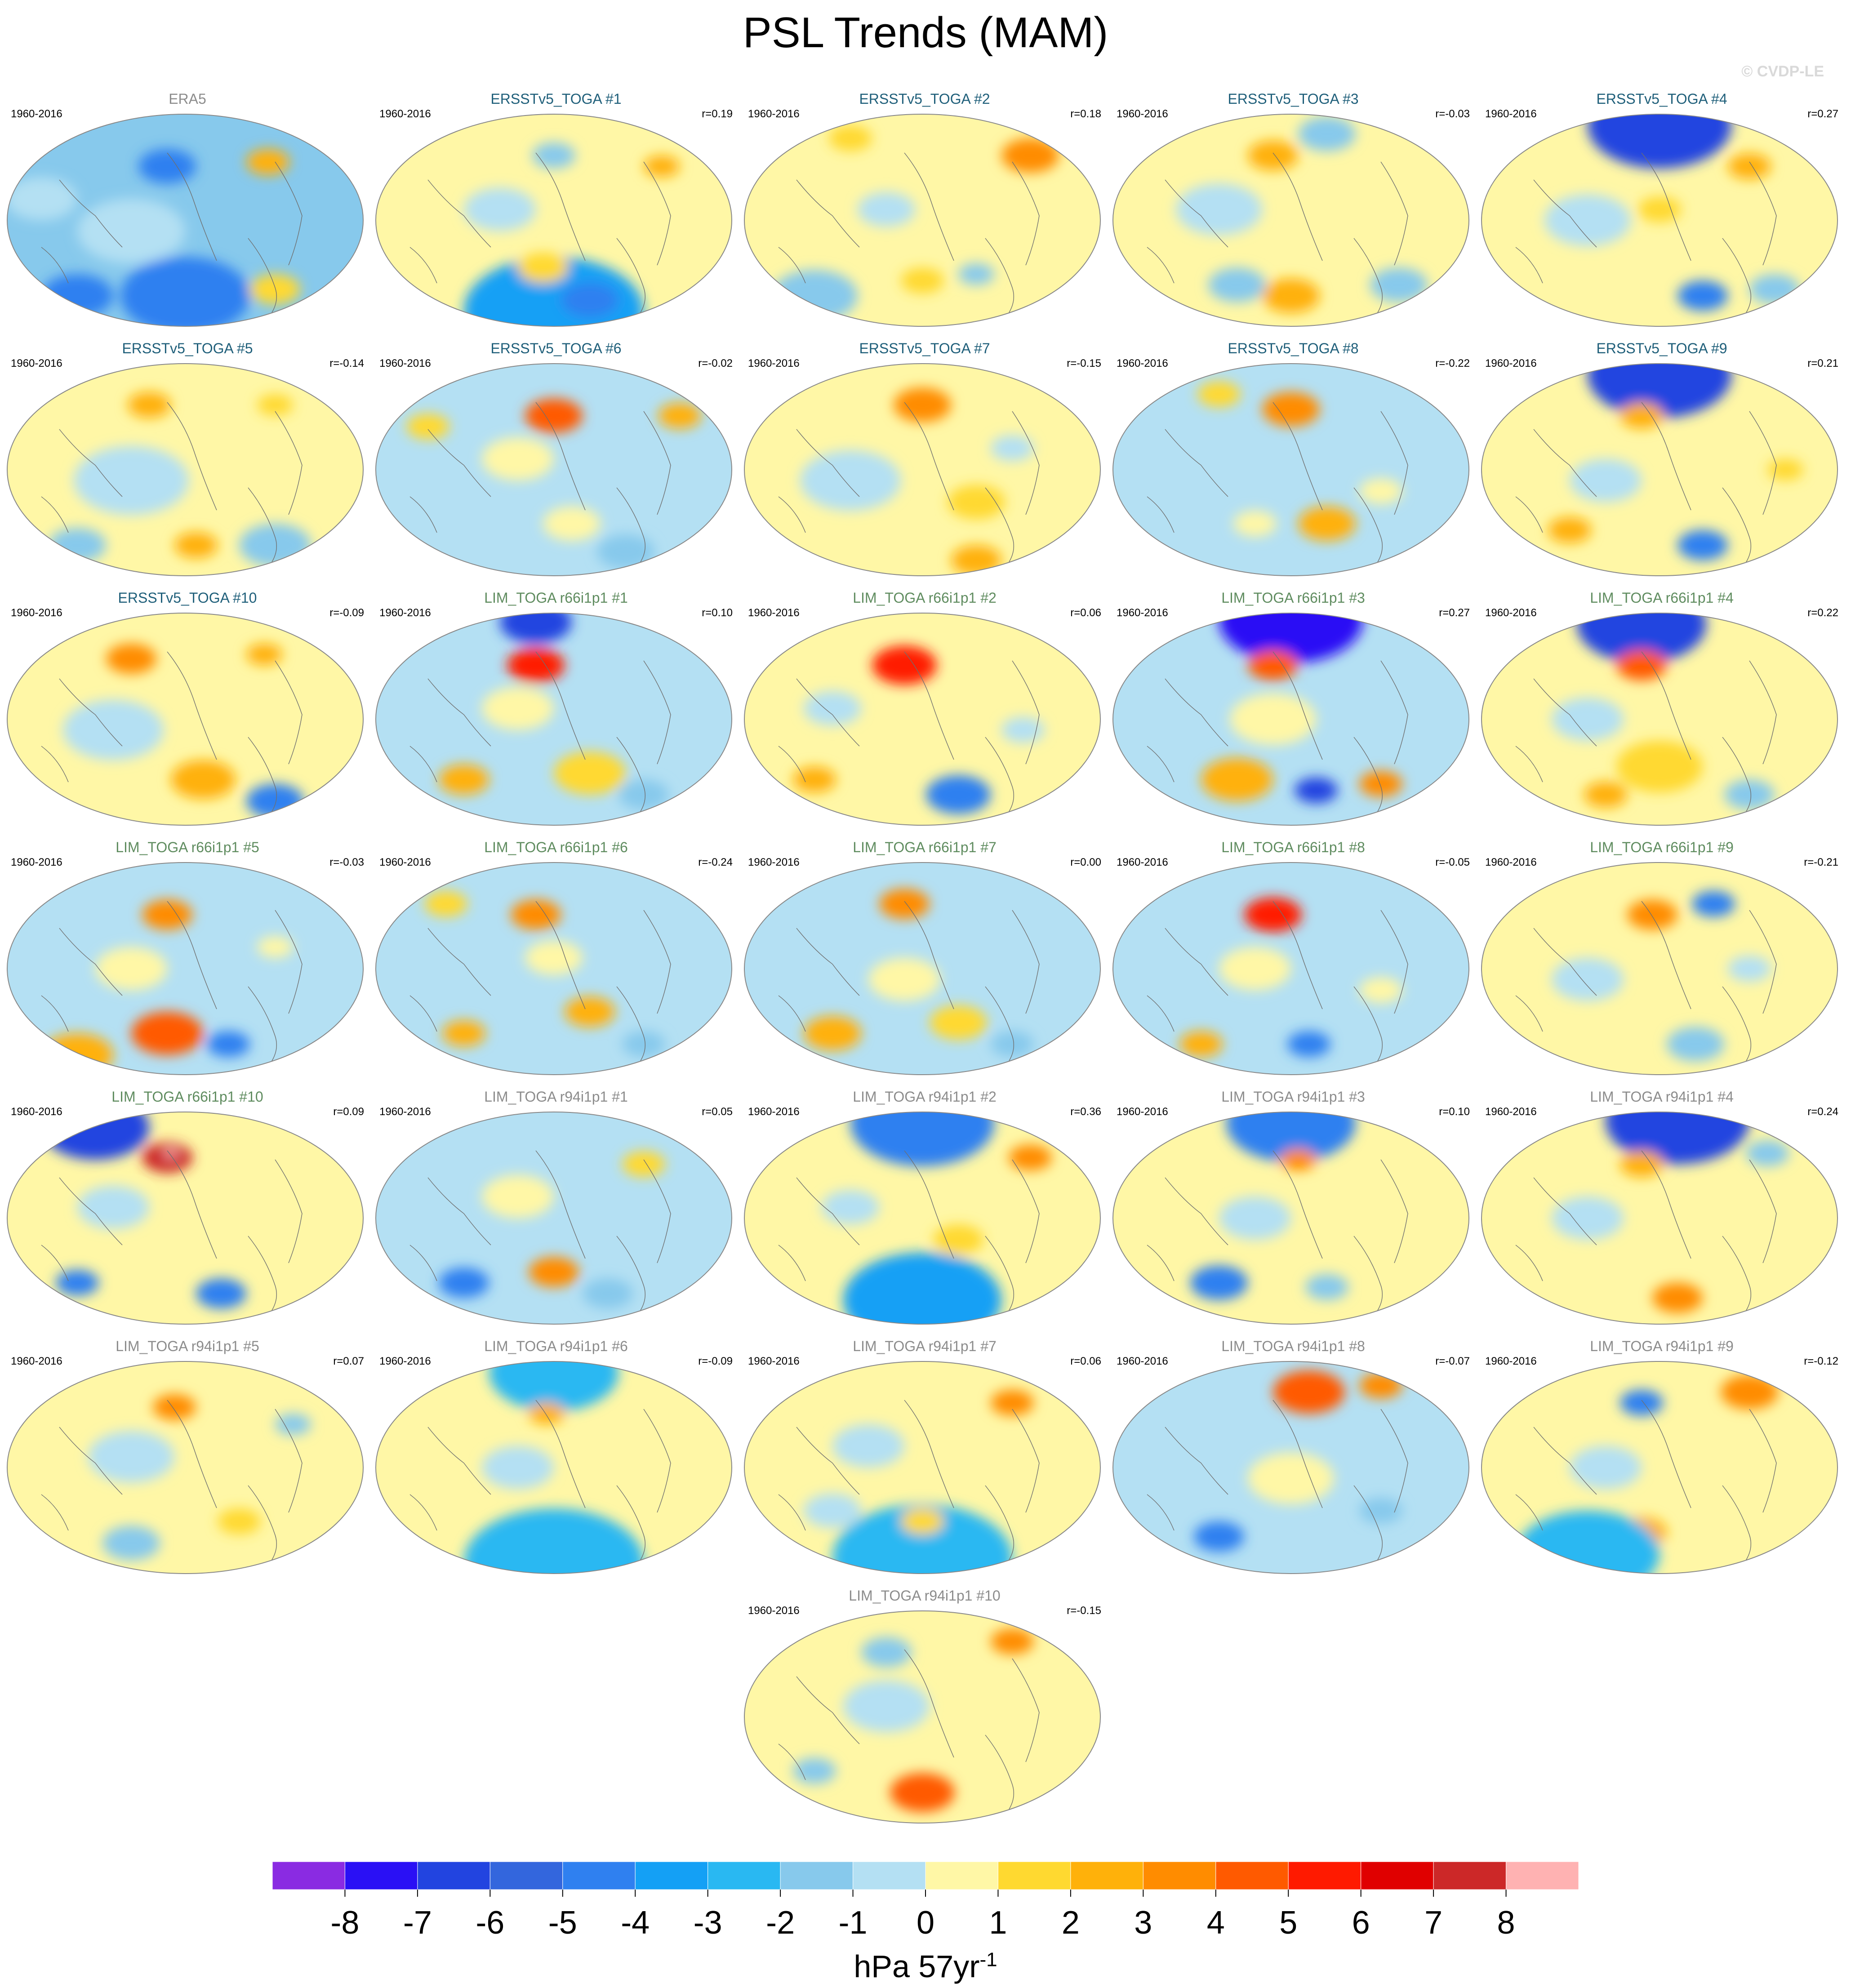  I want to click on map-panel: LIM_TOGA r94i1p1 #10 1960-2016 r=-0.15, so click(925, 1706).